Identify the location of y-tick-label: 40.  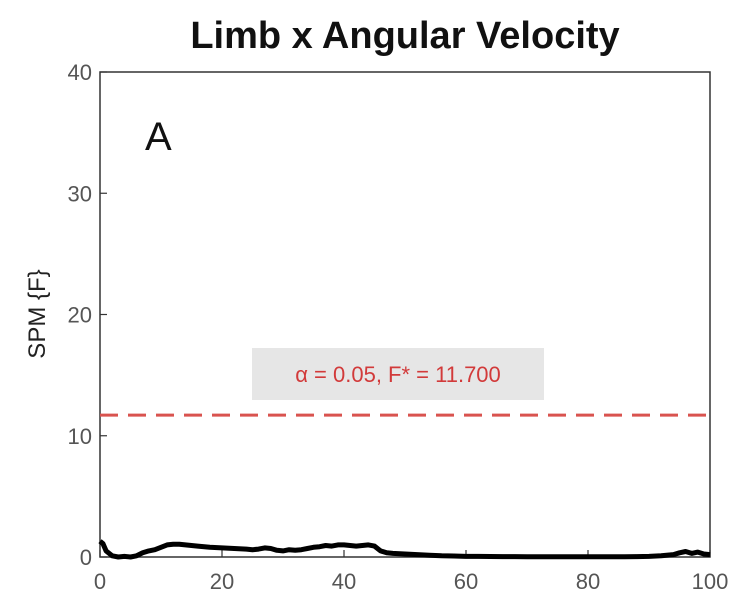
(80, 72).